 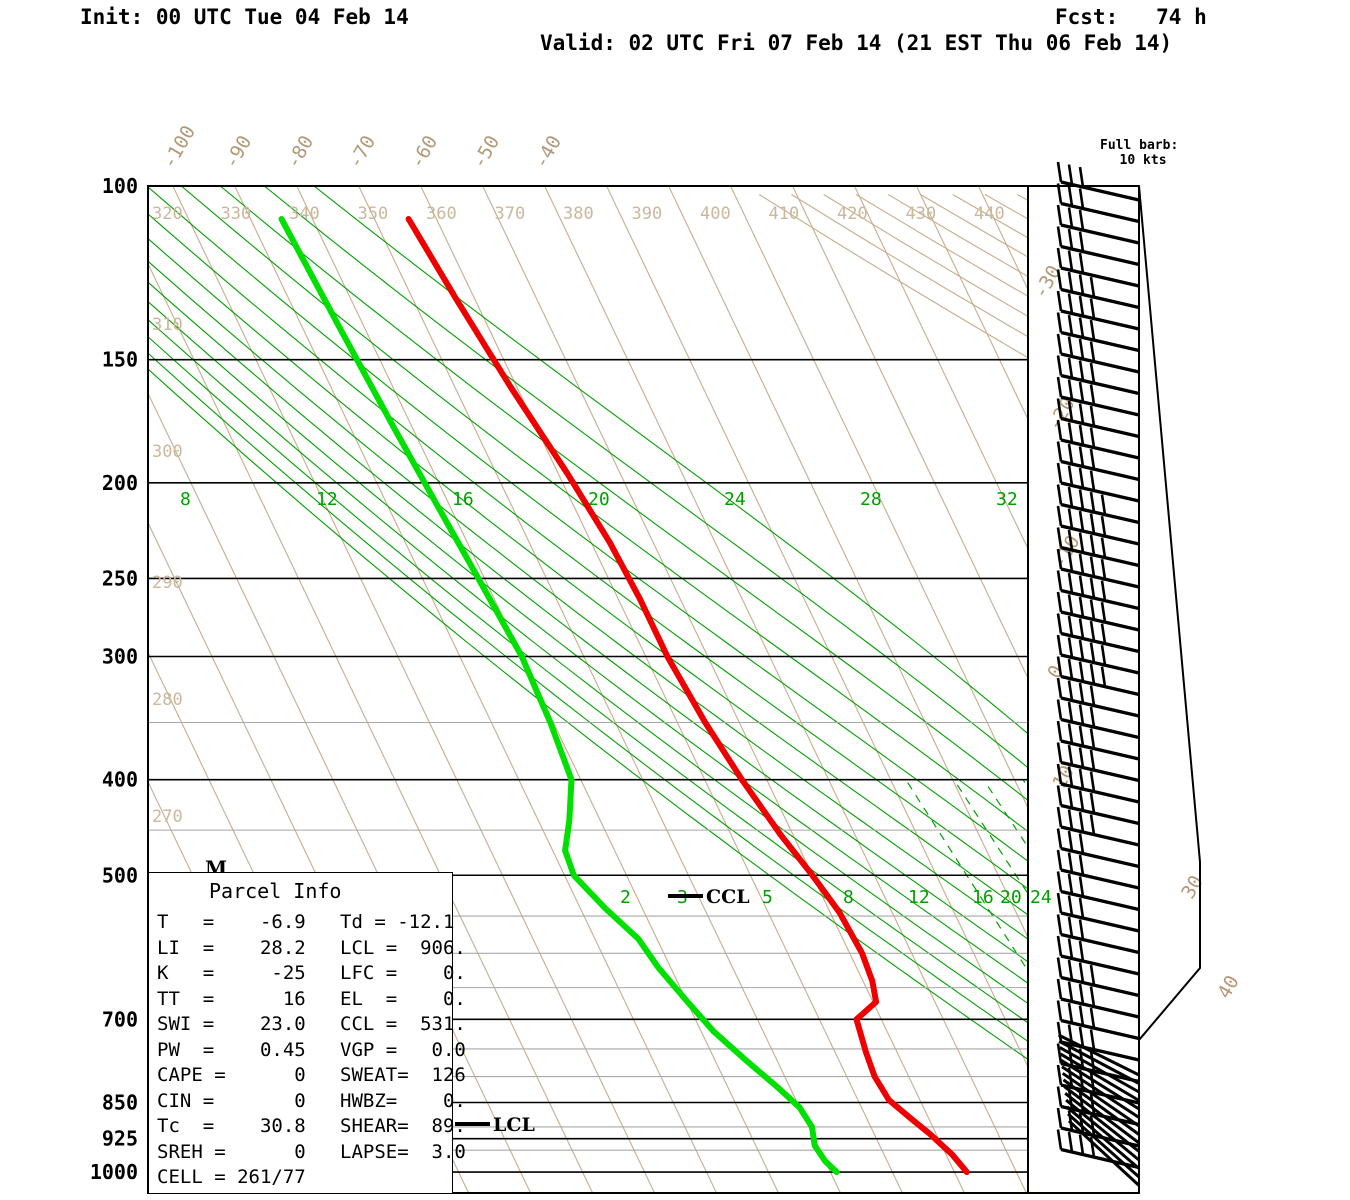 I want to click on parcel-info-row: SWI = 23.0 CCL = 531., so click(x=311, y=1024).